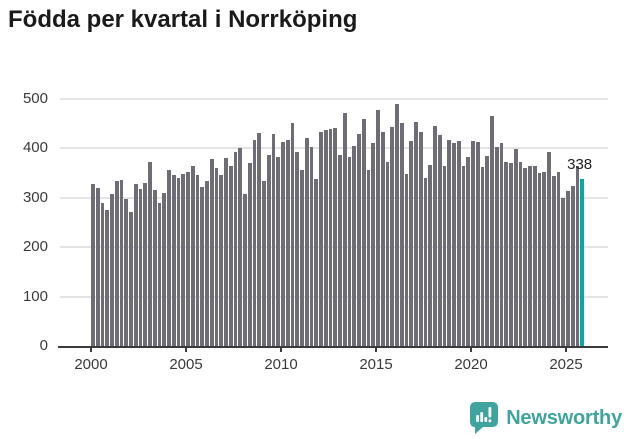 This screenshot has height=439, width=631. Describe the element at coordinates (376, 364) in the screenshot. I see `x-tick-label: 2015` at that location.